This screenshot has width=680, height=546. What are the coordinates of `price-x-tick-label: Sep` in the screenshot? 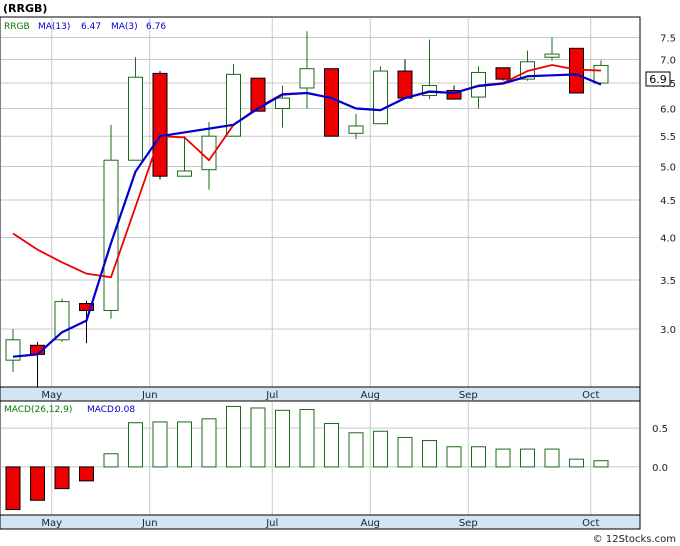 It's located at (468, 395).